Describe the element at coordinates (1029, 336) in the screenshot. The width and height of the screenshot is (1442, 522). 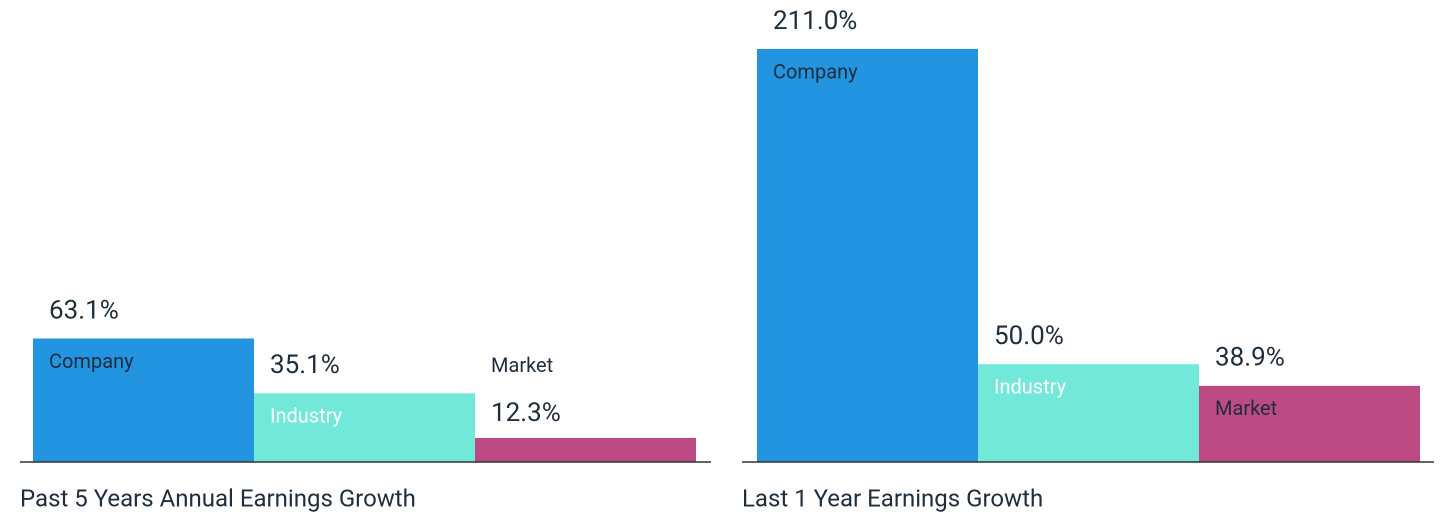
I see `value-label: 50.0%` at that location.